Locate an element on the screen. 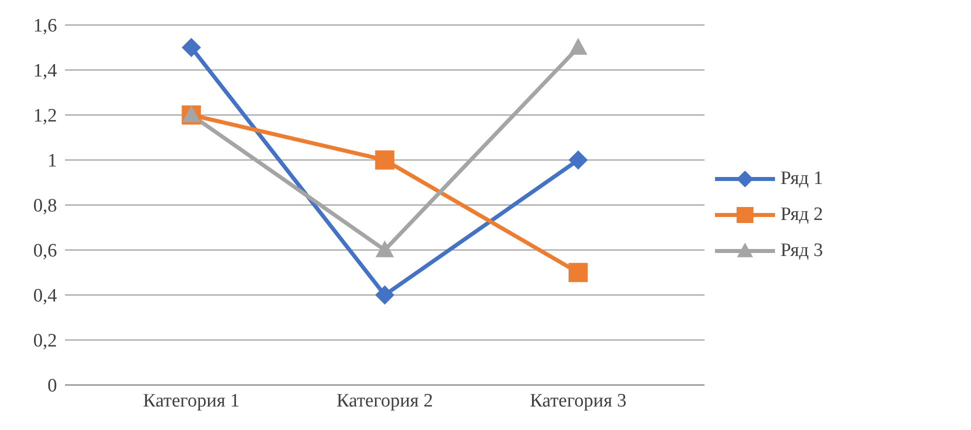 The image size is (971, 430). y-tick-label: 0,8 is located at coordinates (45, 206).